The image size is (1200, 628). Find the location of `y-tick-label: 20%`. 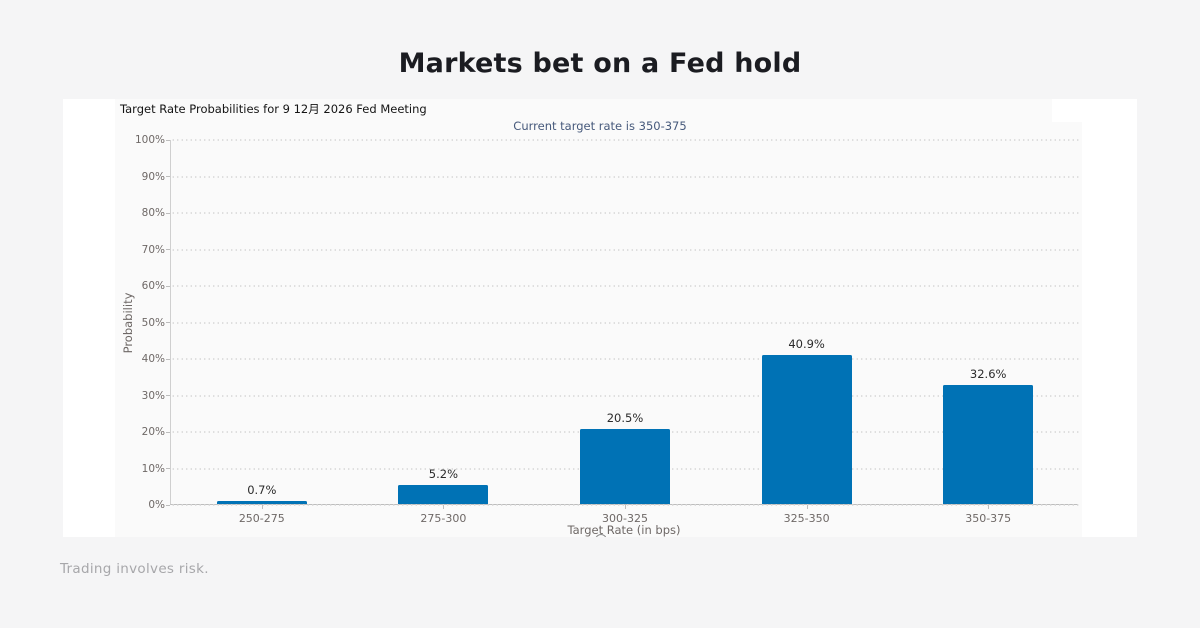

y-tick-label: 20% is located at coordinates (153, 432).